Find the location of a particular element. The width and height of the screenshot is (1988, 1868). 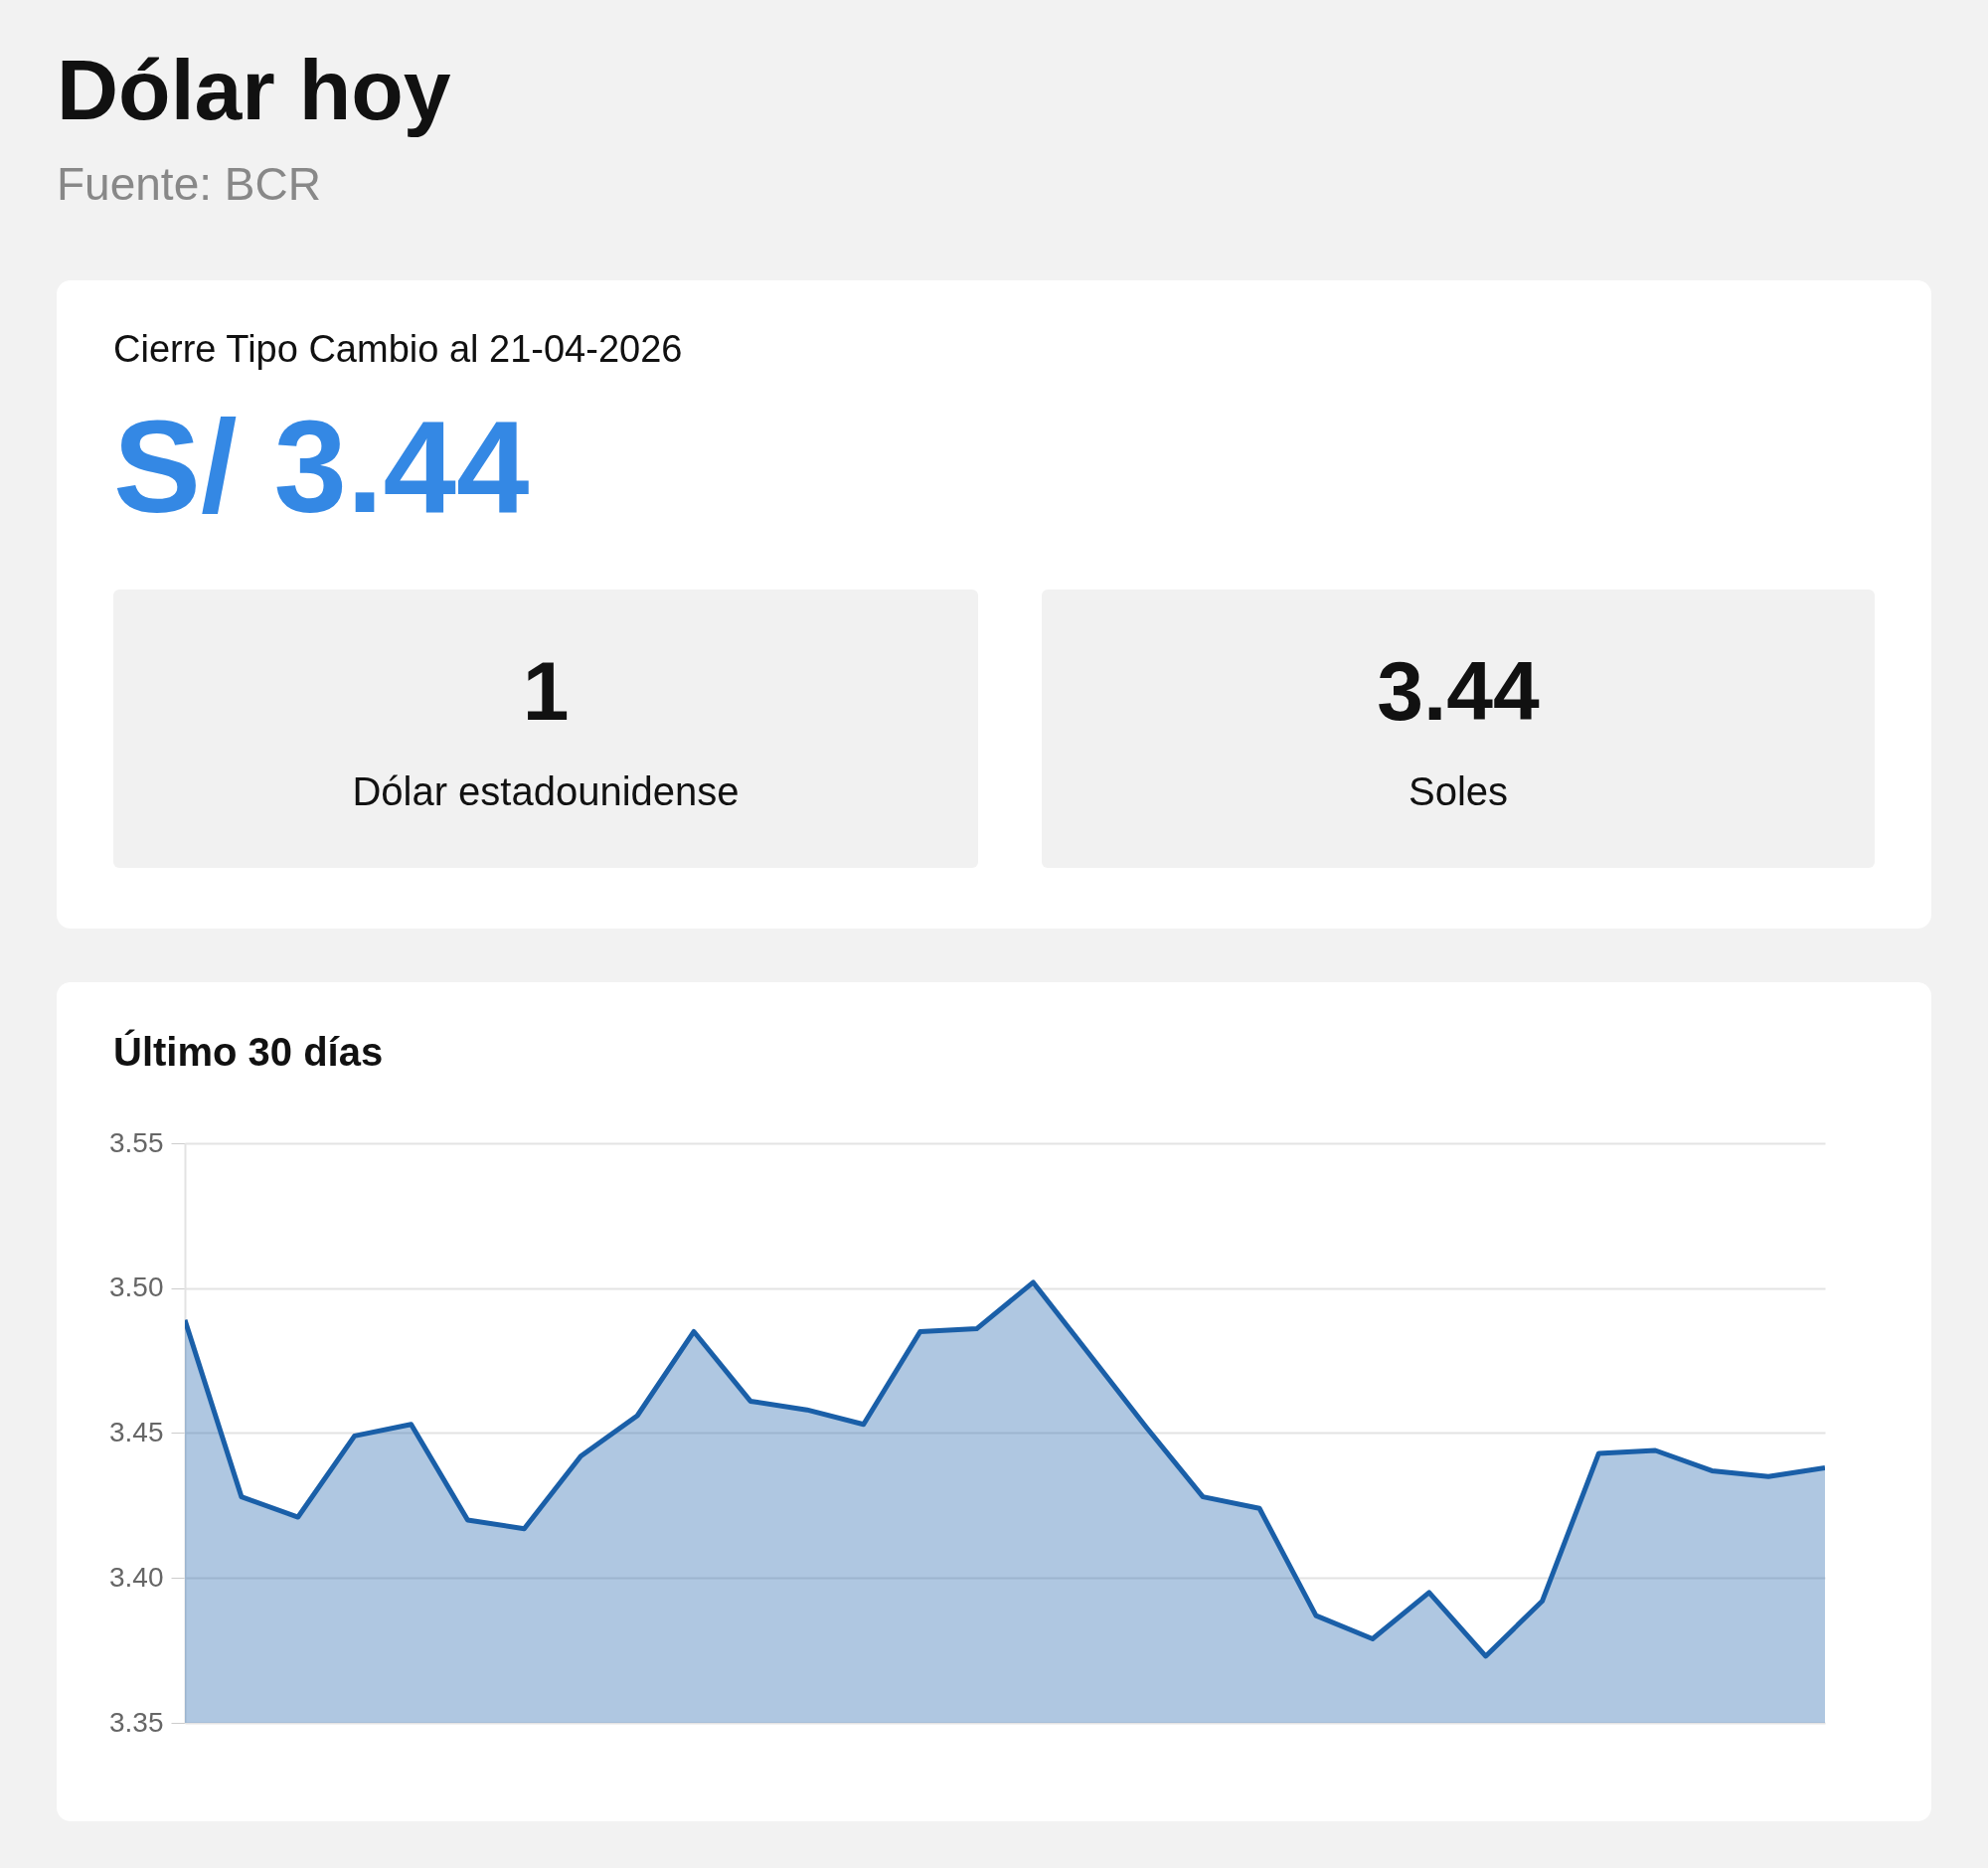

text: 3.44 is located at coordinates (1458, 691).